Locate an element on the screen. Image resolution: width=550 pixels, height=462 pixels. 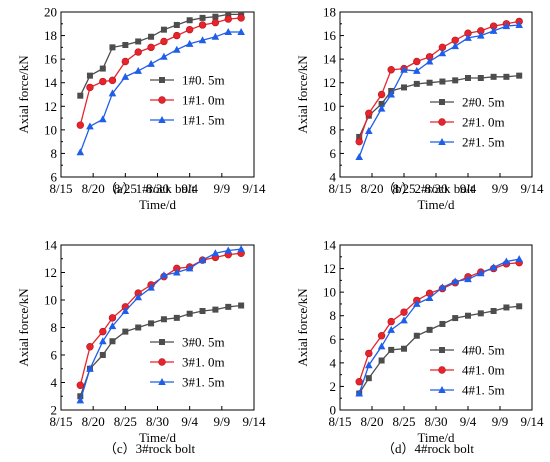
plot-frame is located at coordinates (157, 327).